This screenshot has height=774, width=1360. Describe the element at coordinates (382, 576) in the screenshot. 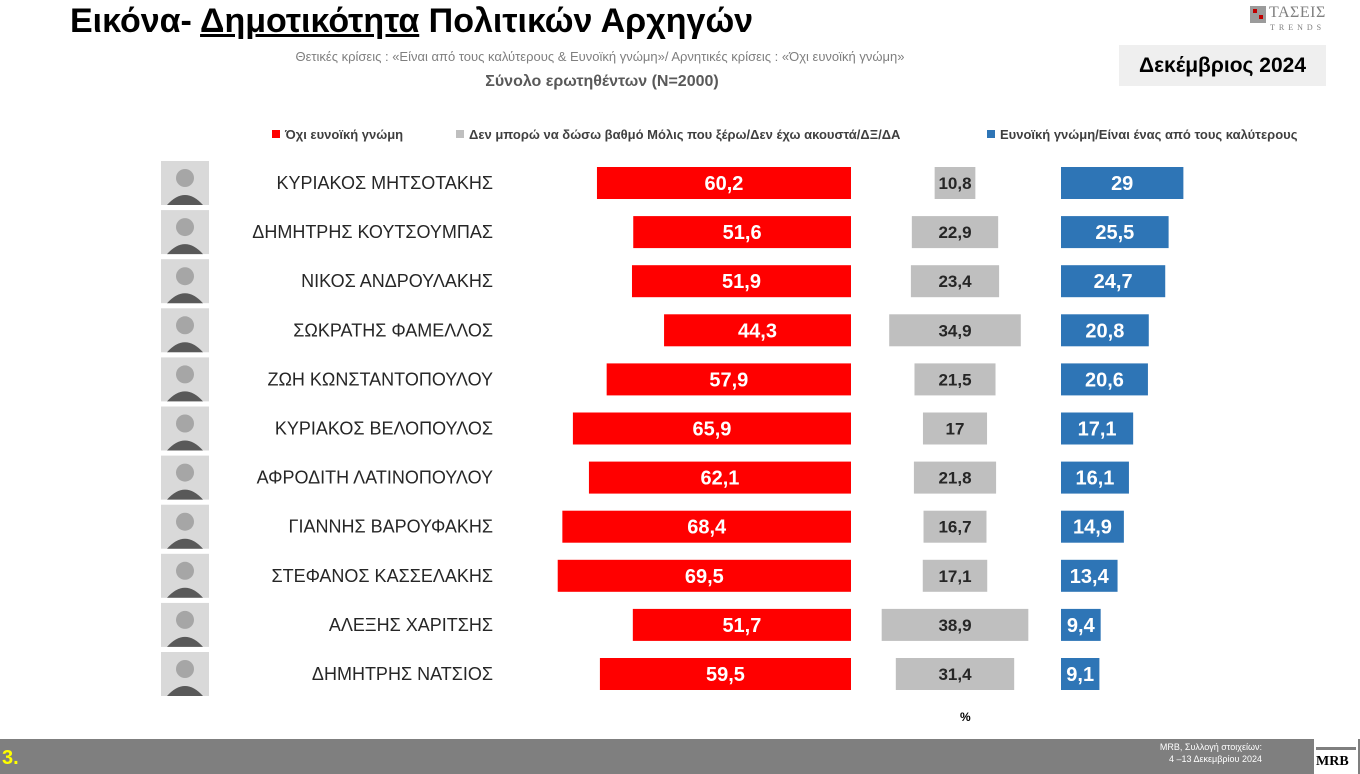

I see `category-label-8: ΣΤΕΦΑΝΟΣ ΚΑΣΣΕΛΑΚΗΣ` at that location.